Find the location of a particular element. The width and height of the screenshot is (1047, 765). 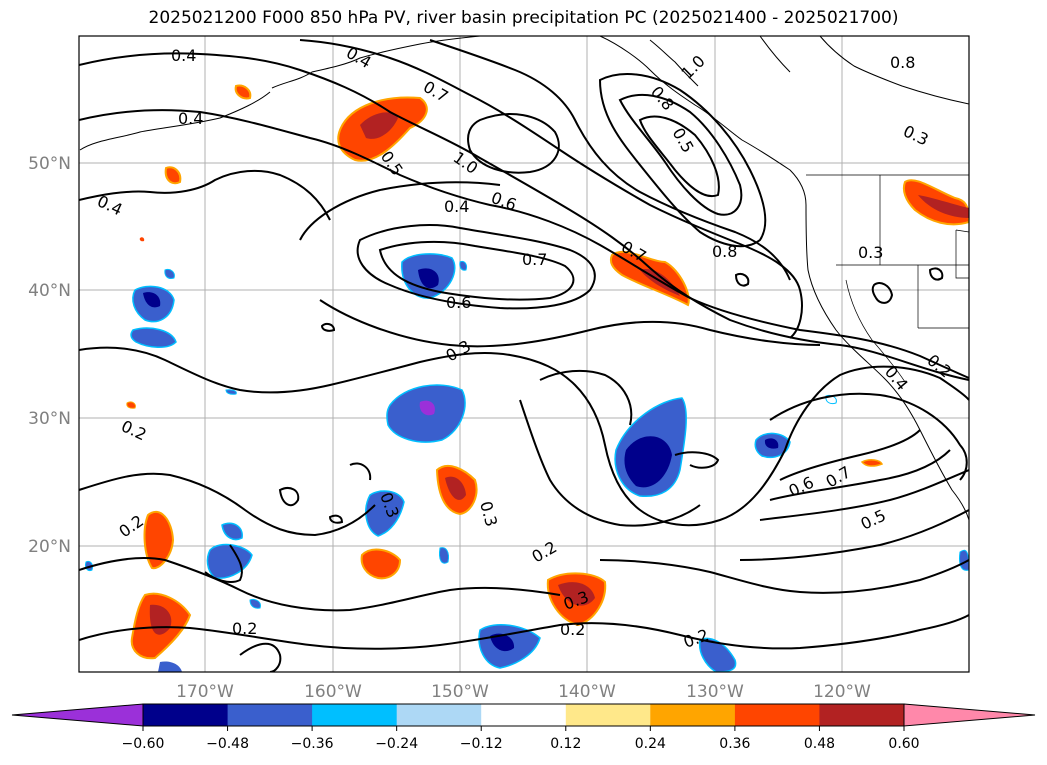

contour-label: 0.3 is located at coordinates (870, 252).